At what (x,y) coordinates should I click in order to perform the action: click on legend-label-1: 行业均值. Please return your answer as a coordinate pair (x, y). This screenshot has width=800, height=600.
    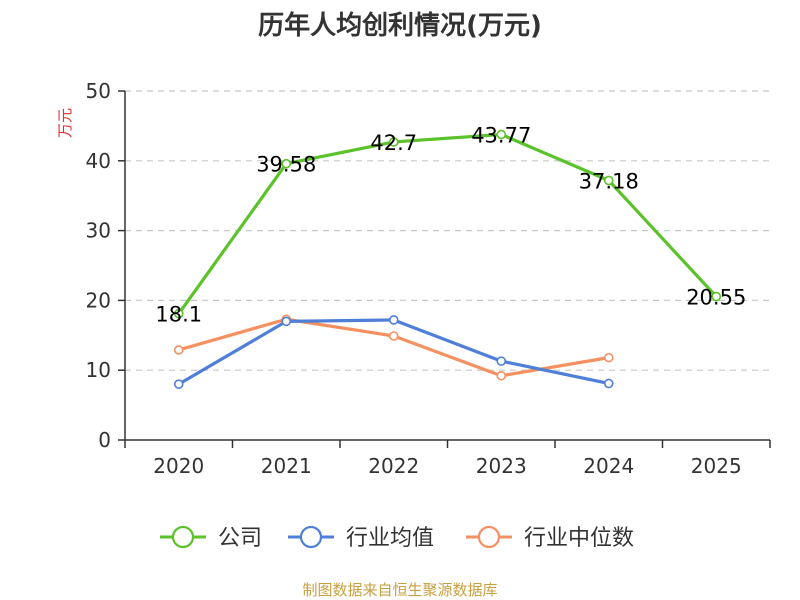
    Looking at the image, I should click on (390, 538).